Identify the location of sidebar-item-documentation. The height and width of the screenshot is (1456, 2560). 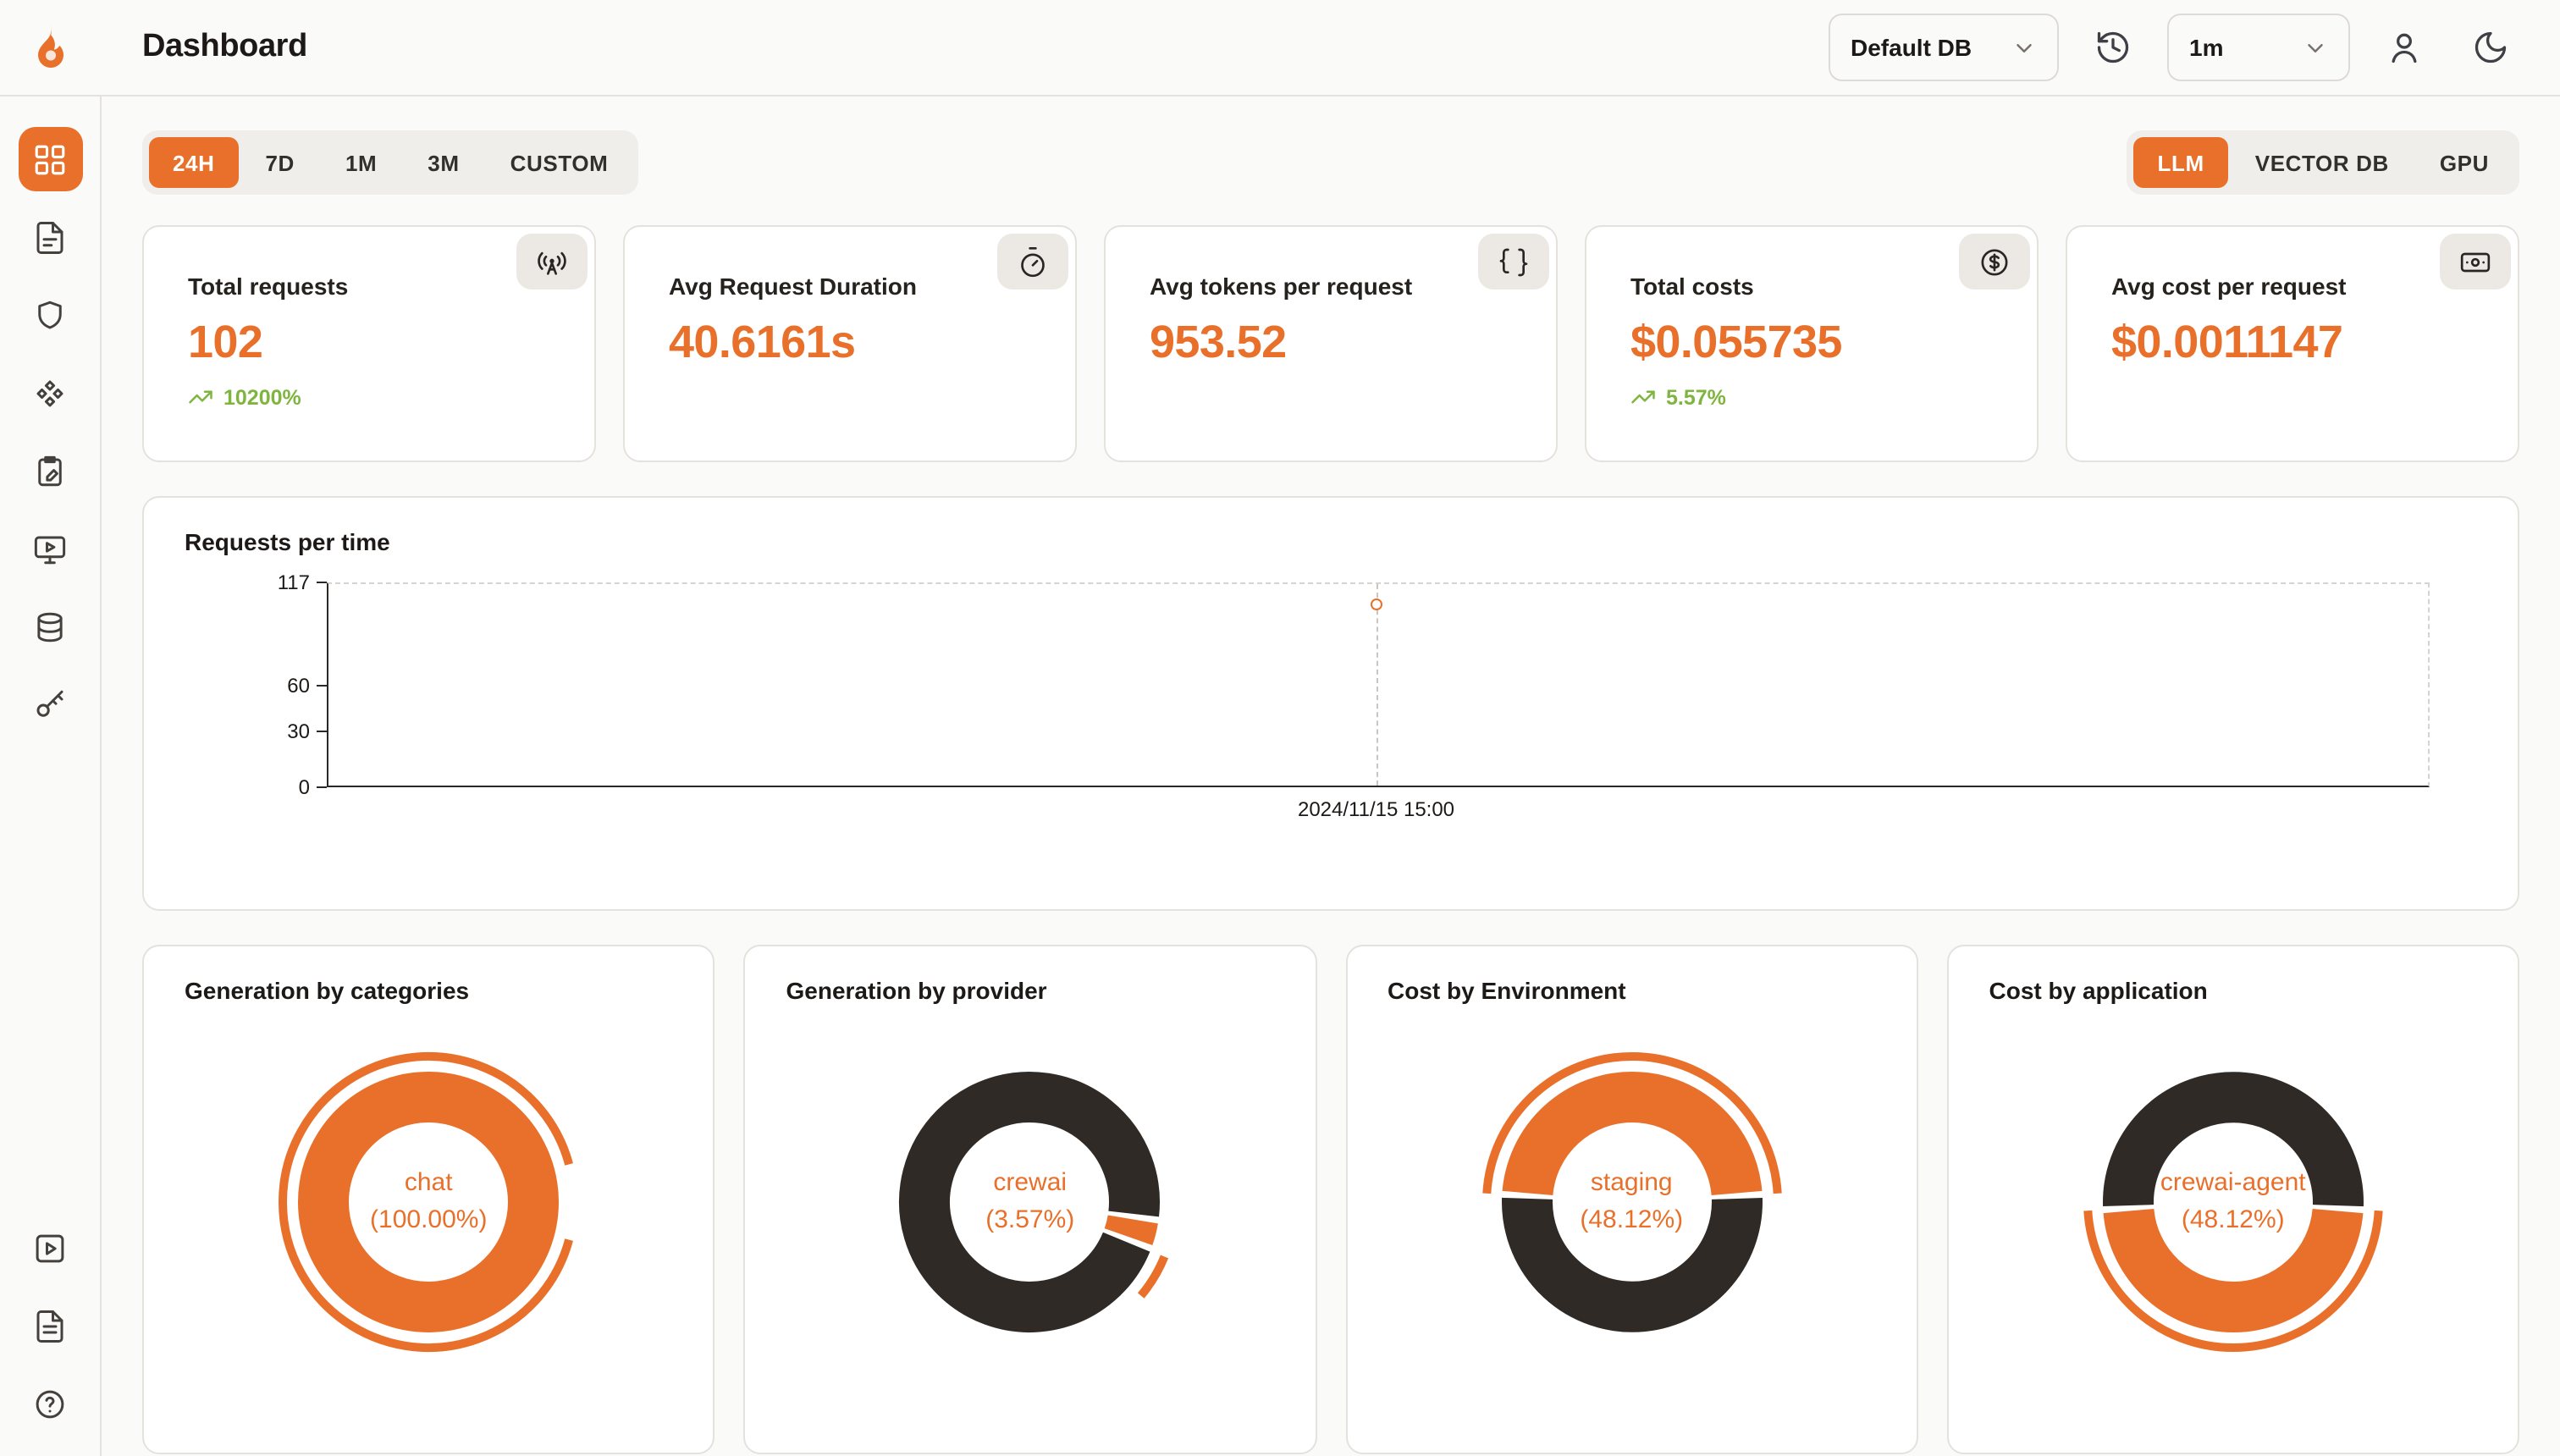
(50, 1325).